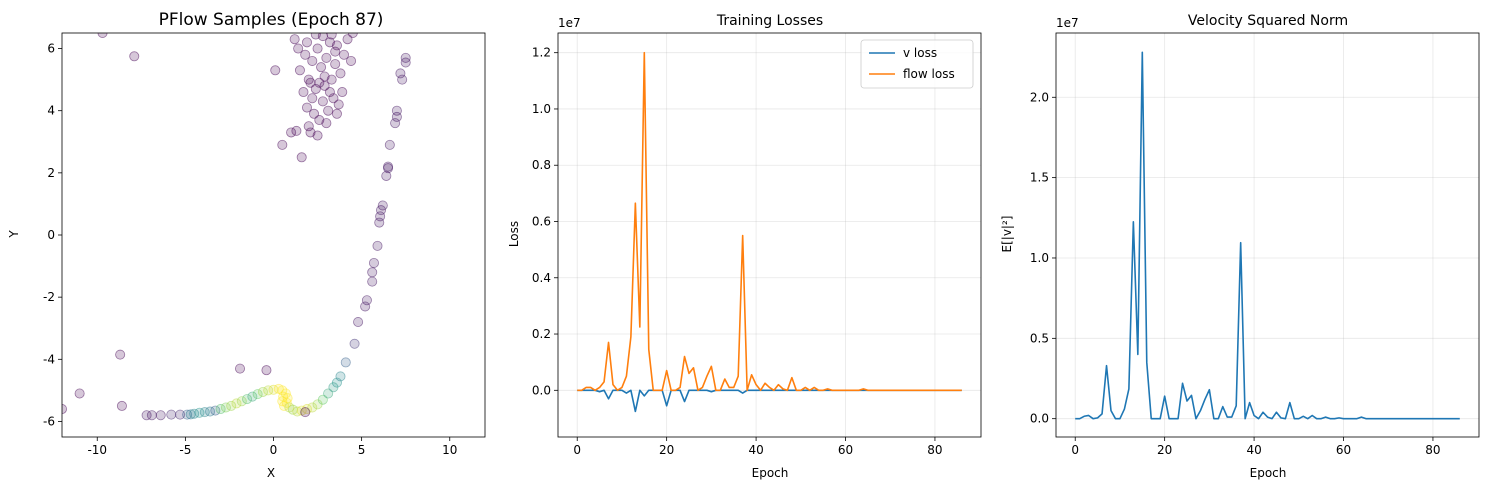 The image size is (1489, 490). Describe the element at coordinates (49, 297) in the screenshot. I see `y-tick-label: -2` at that location.